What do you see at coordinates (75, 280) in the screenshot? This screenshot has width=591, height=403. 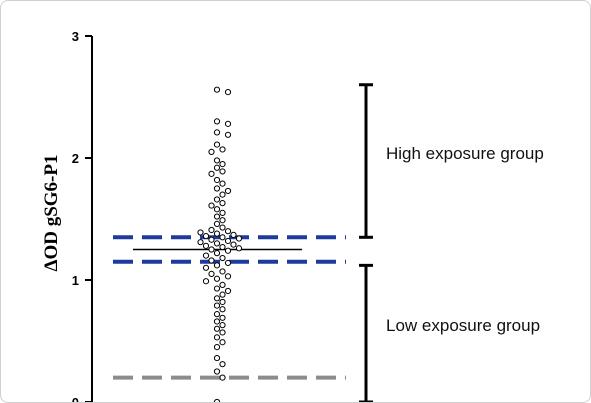 I see `y-tick-label: 1` at bounding box center [75, 280].